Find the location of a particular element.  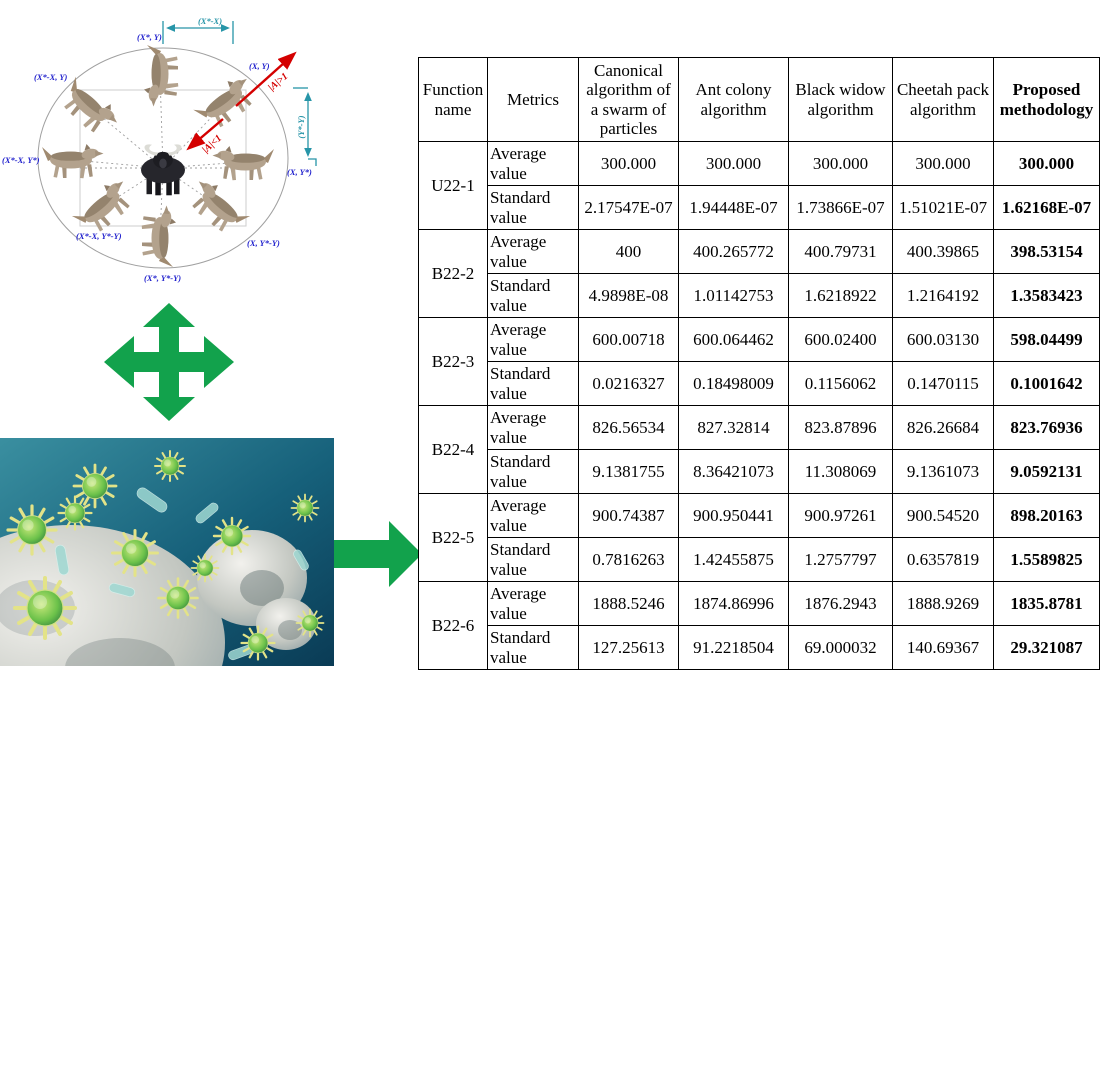

diagram-label-xstar-x-y: (X*-X, Y) is located at coordinates (51, 77).